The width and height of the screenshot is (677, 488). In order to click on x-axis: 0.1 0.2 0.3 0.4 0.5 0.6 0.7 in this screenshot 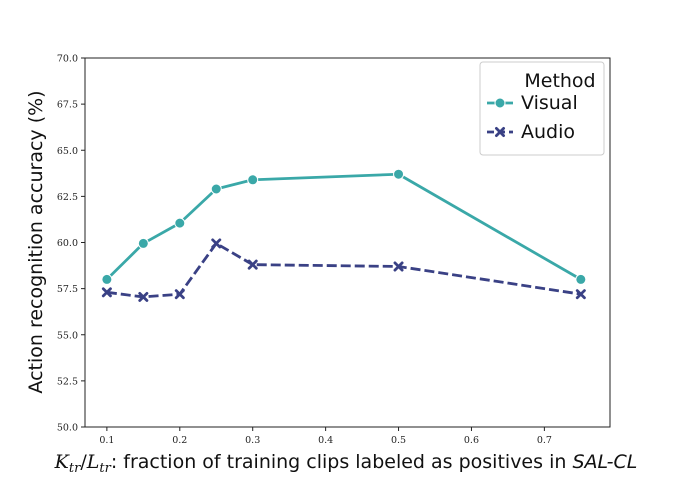, I will do `click(325, 436)`.